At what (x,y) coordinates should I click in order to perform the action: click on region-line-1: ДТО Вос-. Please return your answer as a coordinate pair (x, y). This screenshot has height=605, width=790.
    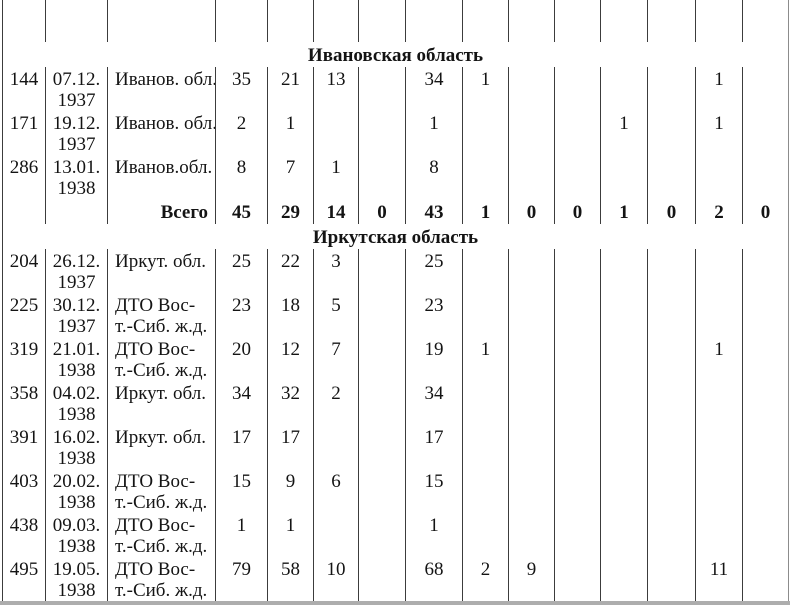
    Looking at the image, I should click on (155, 349).